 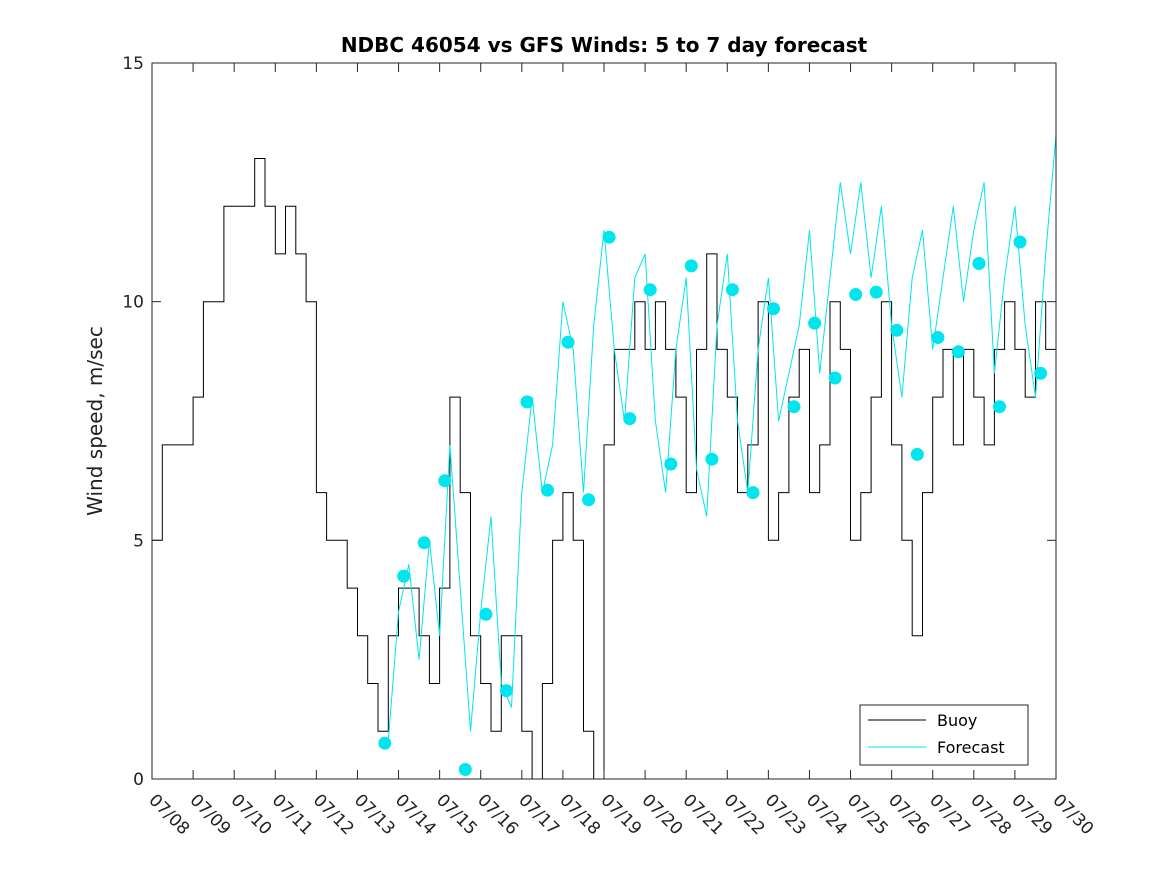 What do you see at coordinates (538, 814) in the screenshot?
I see `x-tick-label: 07/17` at bounding box center [538, 814].